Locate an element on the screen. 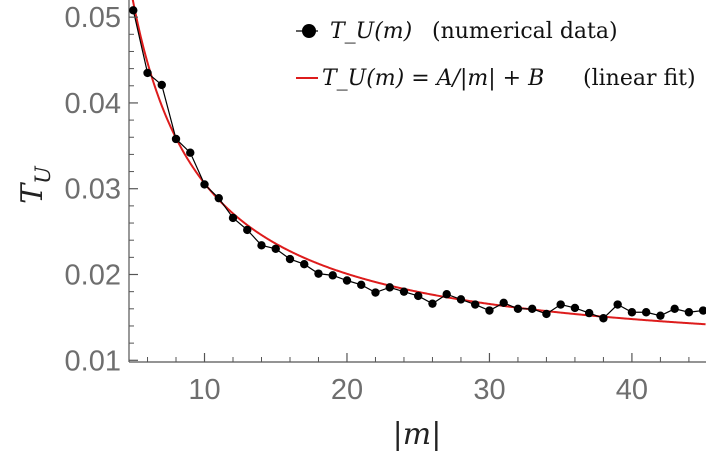 The height and width of the screenshot is (455, 706). legend-data-note: (numerical data) is located at coordinates (525, 31).